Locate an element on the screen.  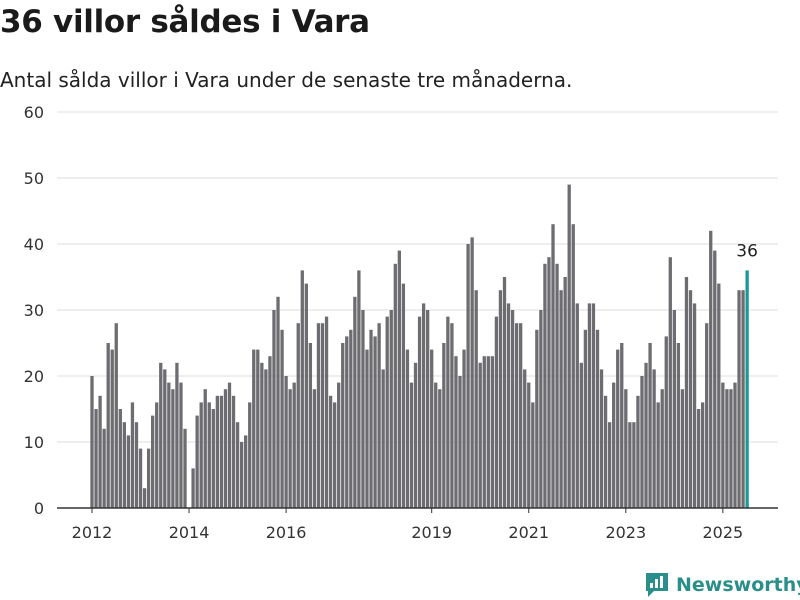
chart-title: 36 villor såldes i Vara is located at coordinates (185, 22).